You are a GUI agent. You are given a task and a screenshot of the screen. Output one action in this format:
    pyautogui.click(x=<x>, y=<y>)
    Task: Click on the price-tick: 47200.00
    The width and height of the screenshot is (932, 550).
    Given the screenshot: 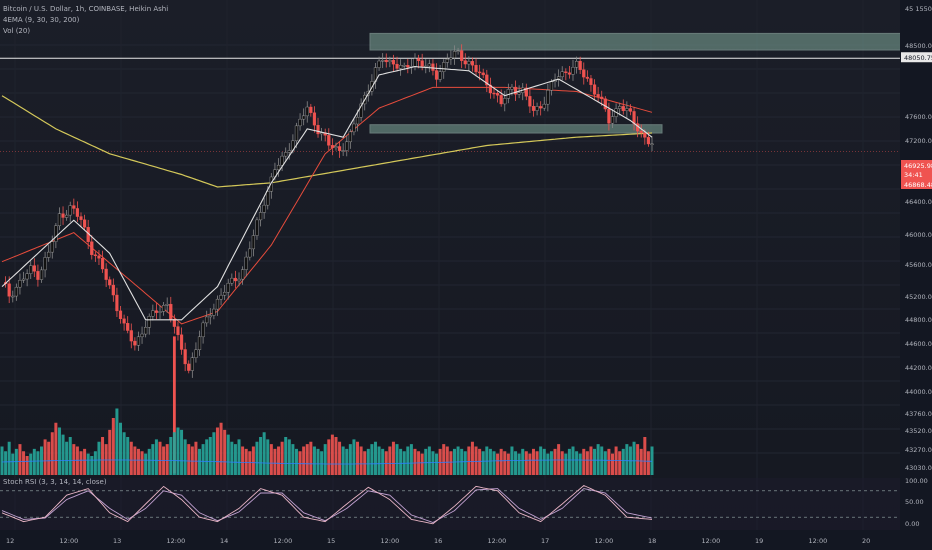 What is the action you would take?
    pyautogui.click(x=918, y=141)
    